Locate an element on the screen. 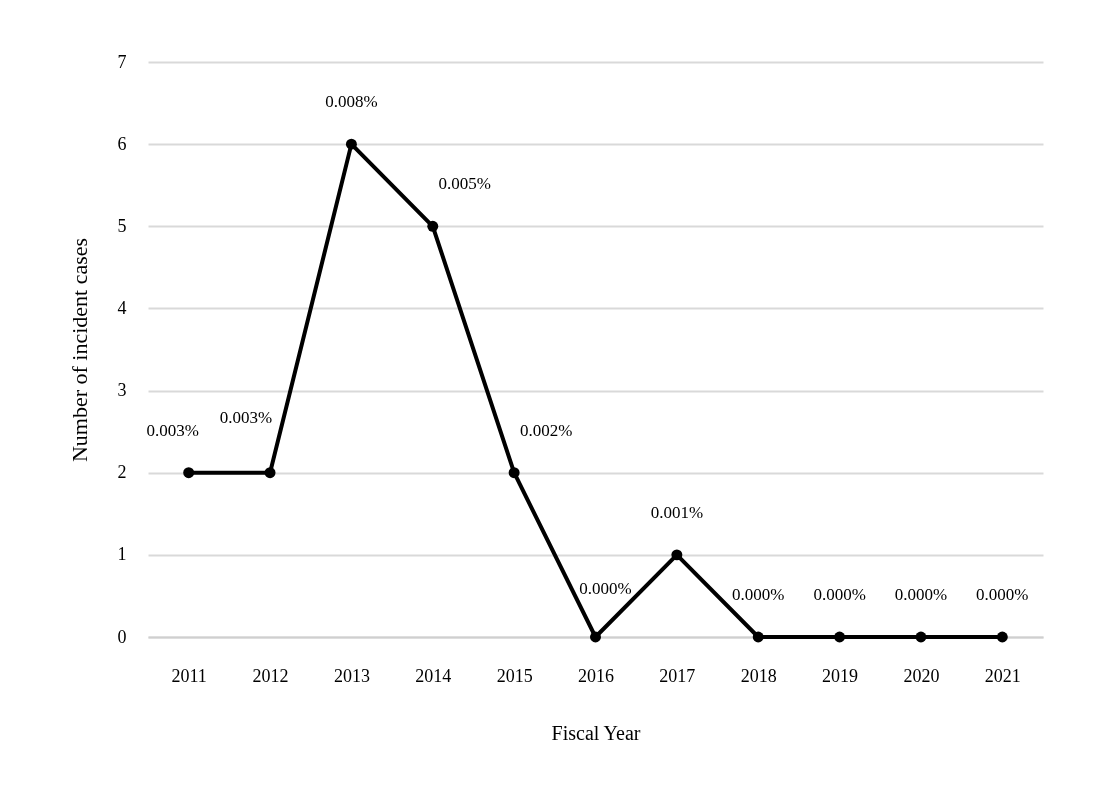  x-tick-label: 2021 is located at coordinates (1002, 675).